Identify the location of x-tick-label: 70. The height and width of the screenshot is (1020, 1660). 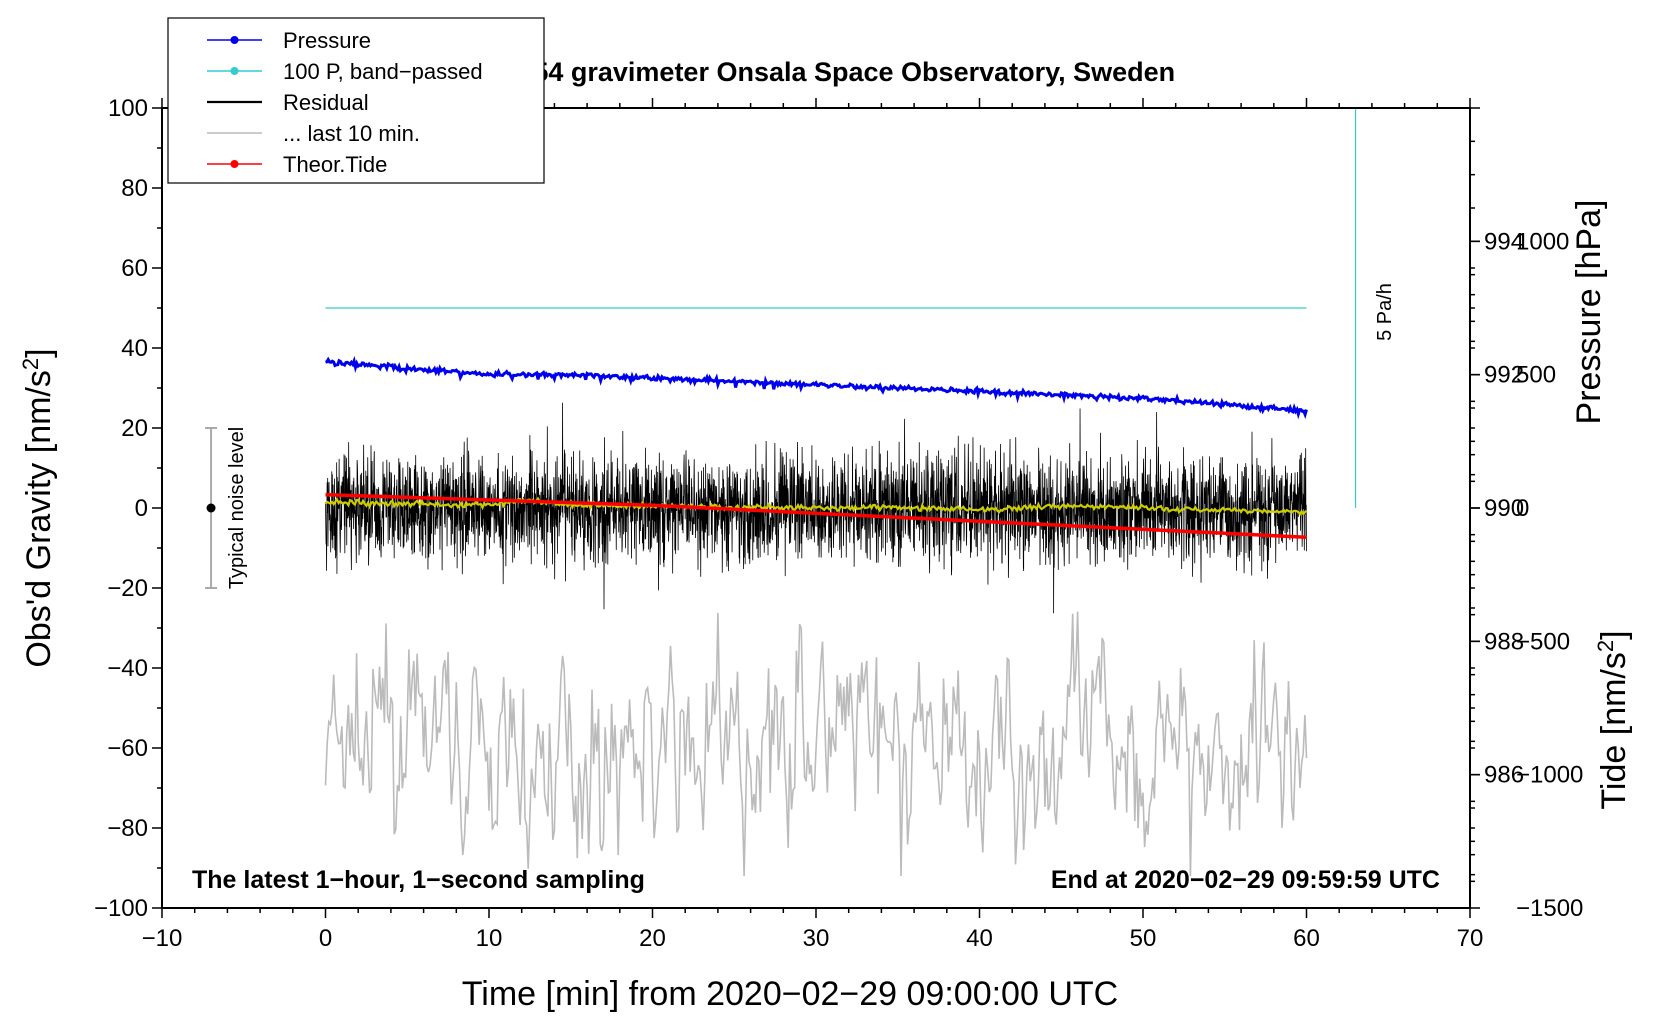
(1470, 938).